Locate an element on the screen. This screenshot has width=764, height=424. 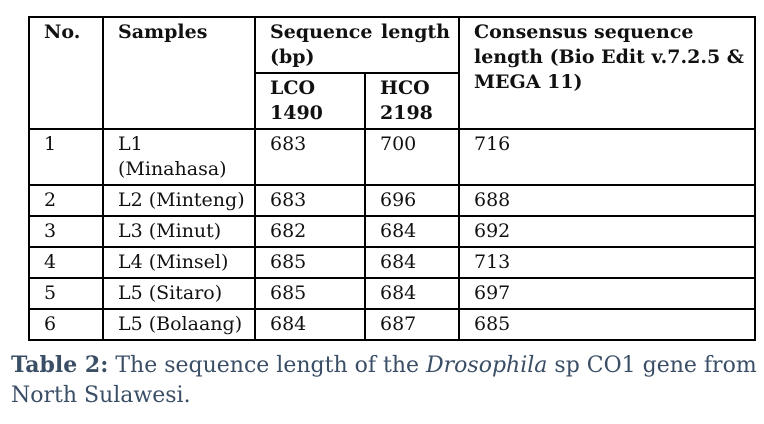
subheader-row: LCO 1490 HCO 2198 is located at coordinates (392, 101).